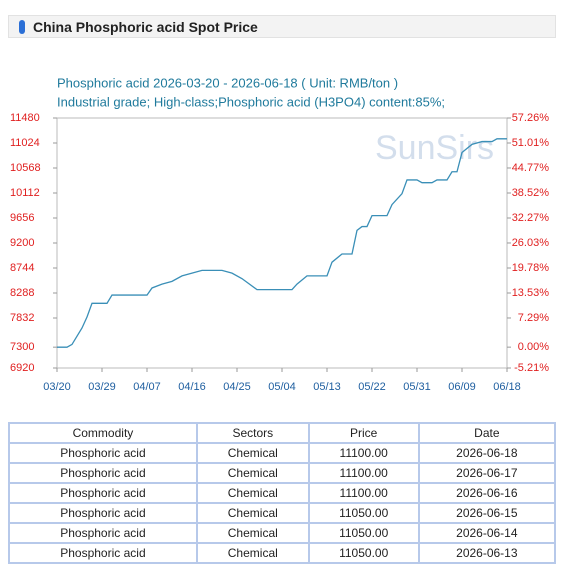  Describe the element at coordinates (417, 387) in the screenshot. I see `x-tick-label: 05/31` at that location.